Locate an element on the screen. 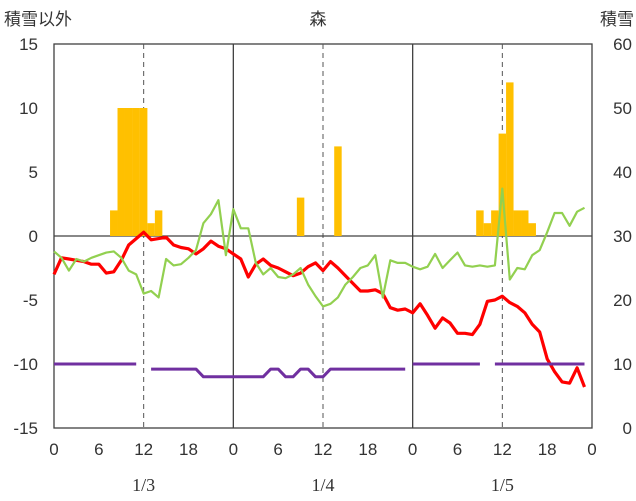  date-label: 1/3 is located at coordinates (143, 485).